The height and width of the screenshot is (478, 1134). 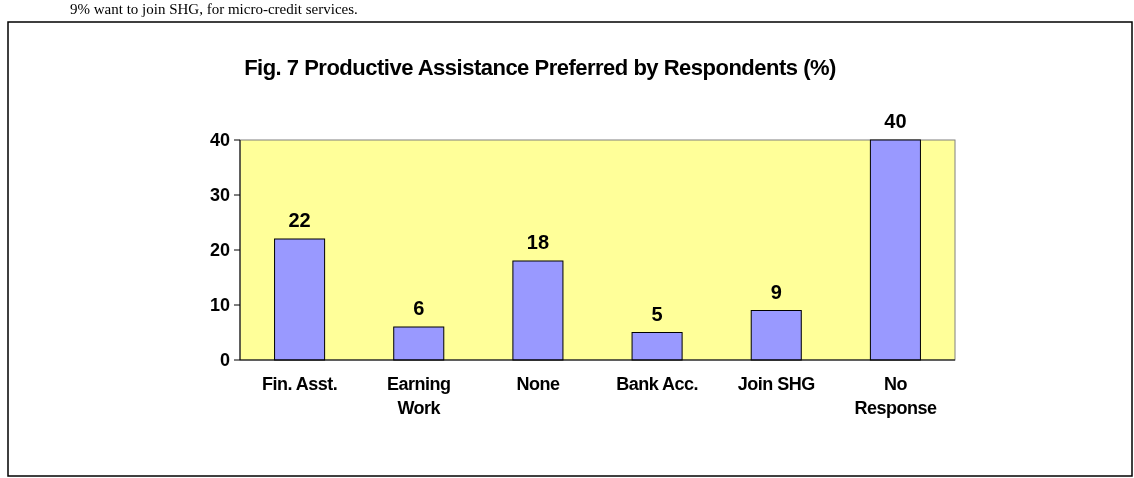 What do you see at coordinates (540, 67) in the screenshot?
I see `chart-title: Fig. 7 Productive Assistance Preferred by Respondents (%)` at bounding box center [540, 67].